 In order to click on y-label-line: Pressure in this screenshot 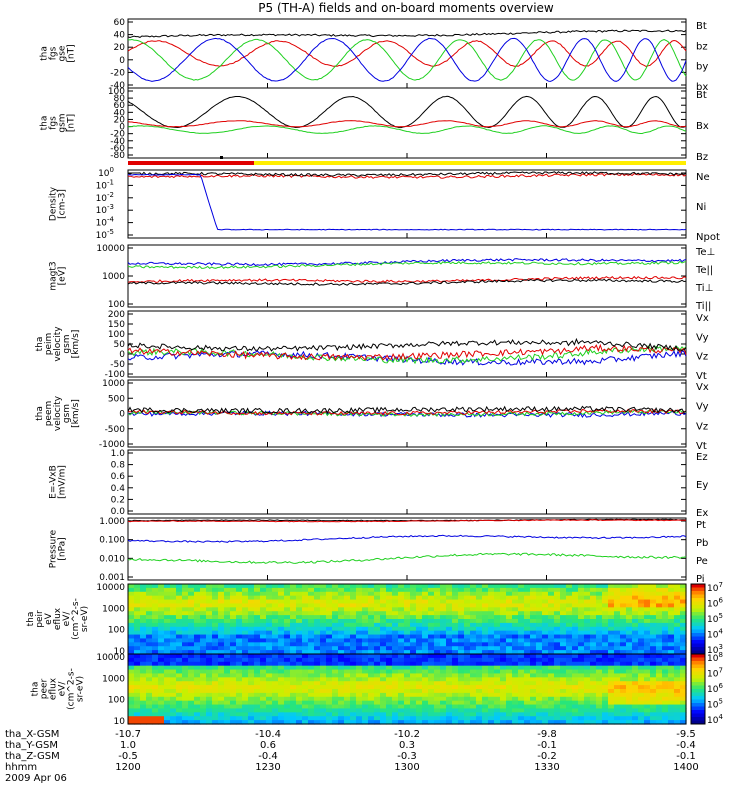, I will do `click(54, 548)`.